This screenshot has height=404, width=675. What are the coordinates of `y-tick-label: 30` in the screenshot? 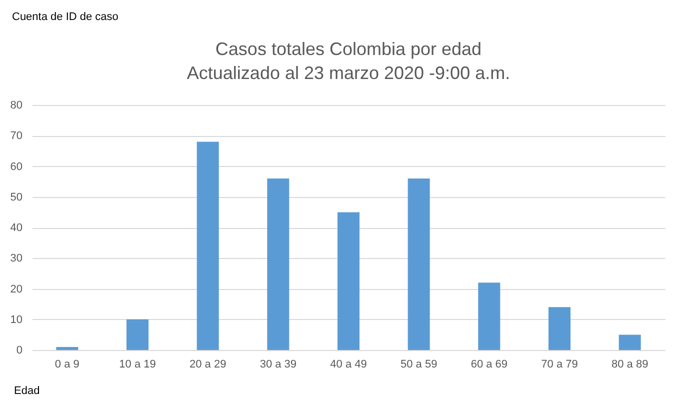 It's located at (16, 258).